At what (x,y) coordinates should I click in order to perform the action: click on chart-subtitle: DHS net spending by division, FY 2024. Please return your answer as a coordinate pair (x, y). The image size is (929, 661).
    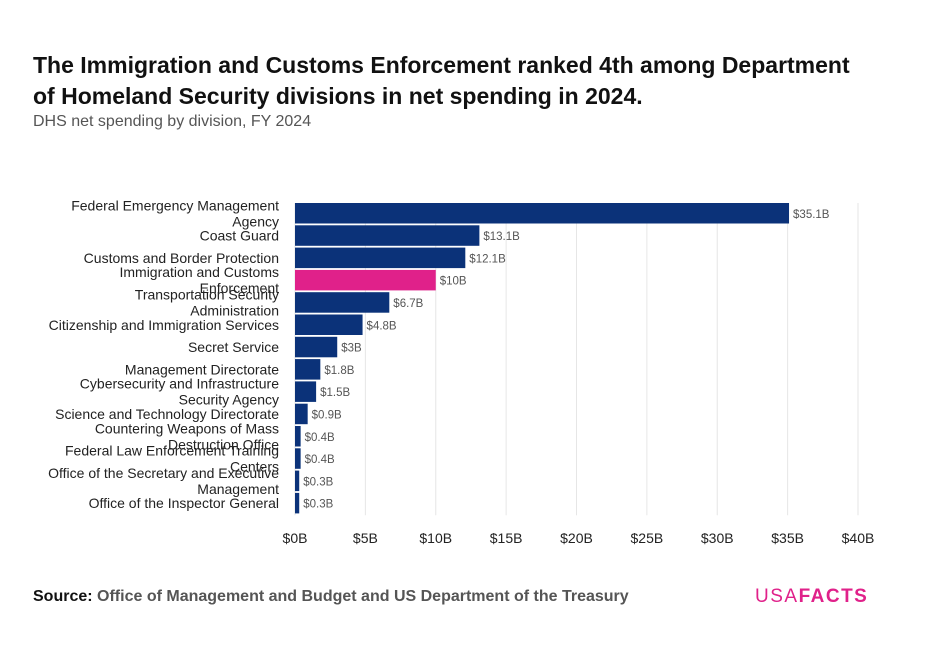
    Looking at the image, I should click on (172, 121).